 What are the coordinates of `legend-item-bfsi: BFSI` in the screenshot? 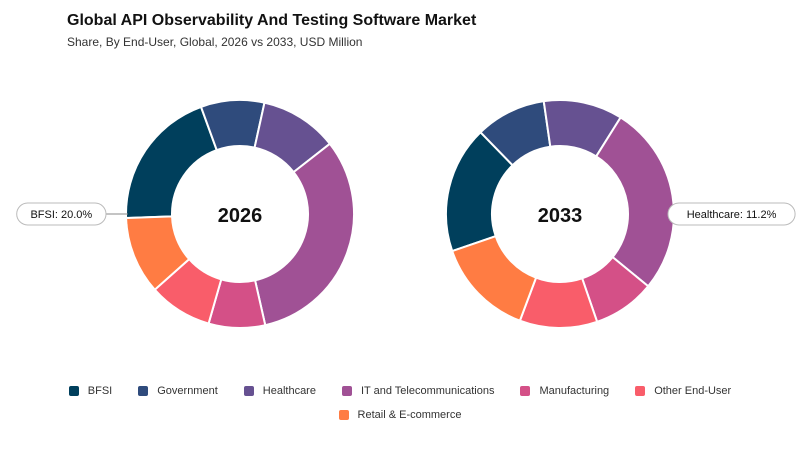 It's located at (90, 391).